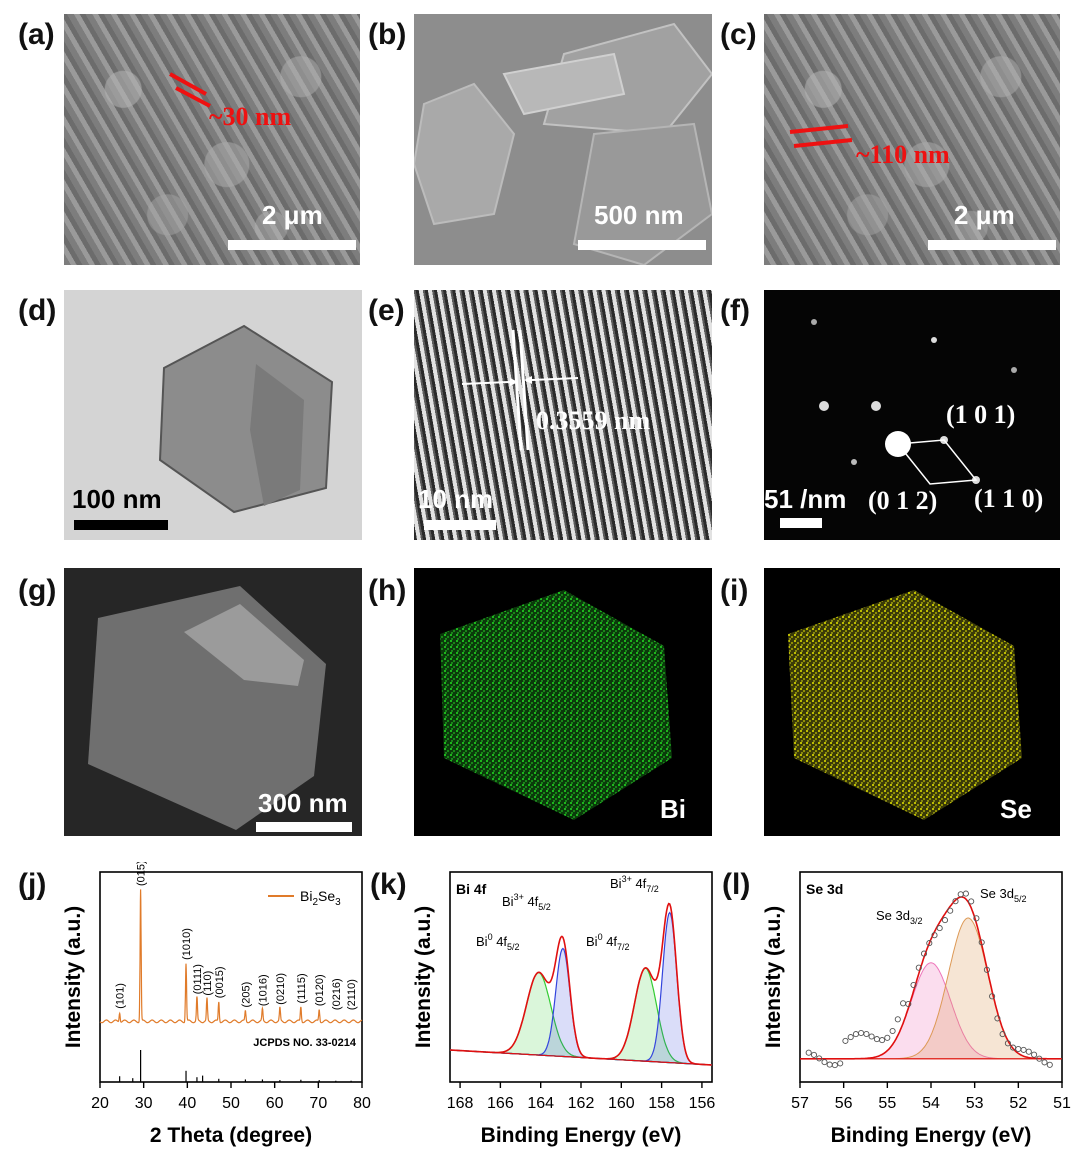 This screenshot has height=1168, width=1088. I want to click on haadf-image: 300 nm, so click(213, 702).